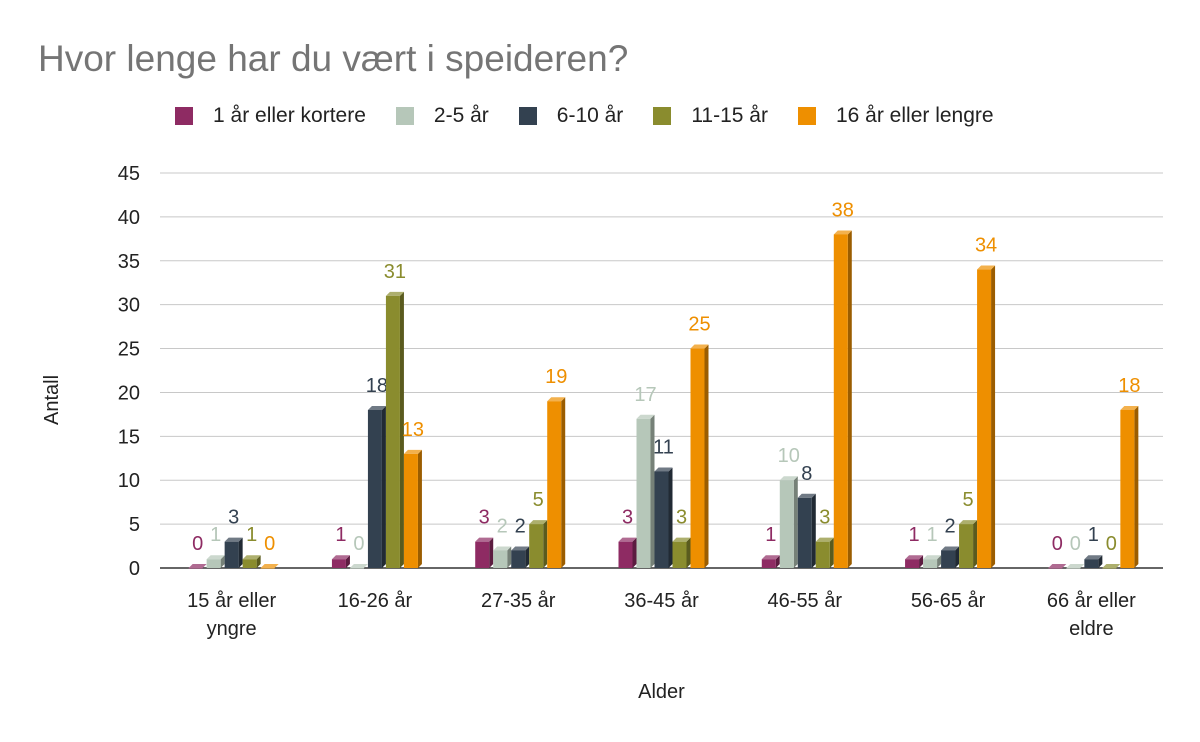  I want to click on legend-item: 6-10 år, so click(570, 116).